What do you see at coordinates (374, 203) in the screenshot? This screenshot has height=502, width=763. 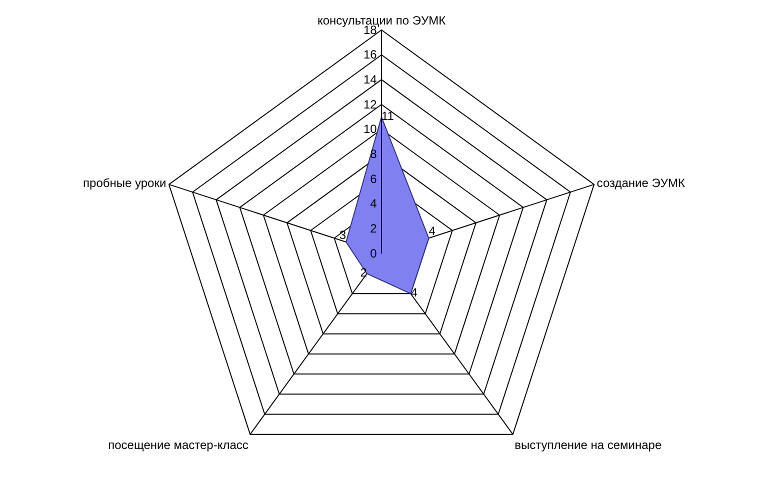 I see `y-tick-label: 4` at bounding box center [374, 203].